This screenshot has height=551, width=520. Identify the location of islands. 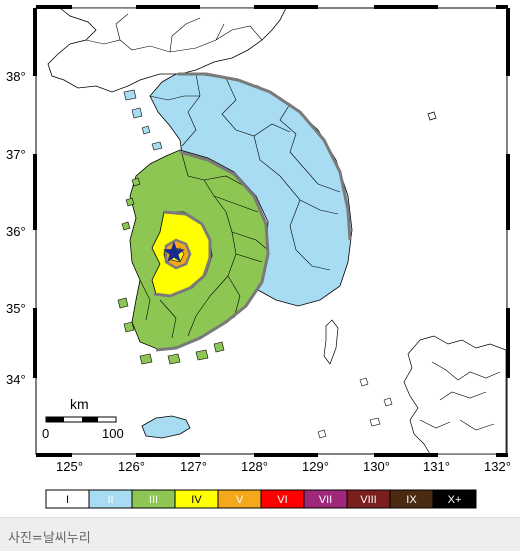
(171, 271).